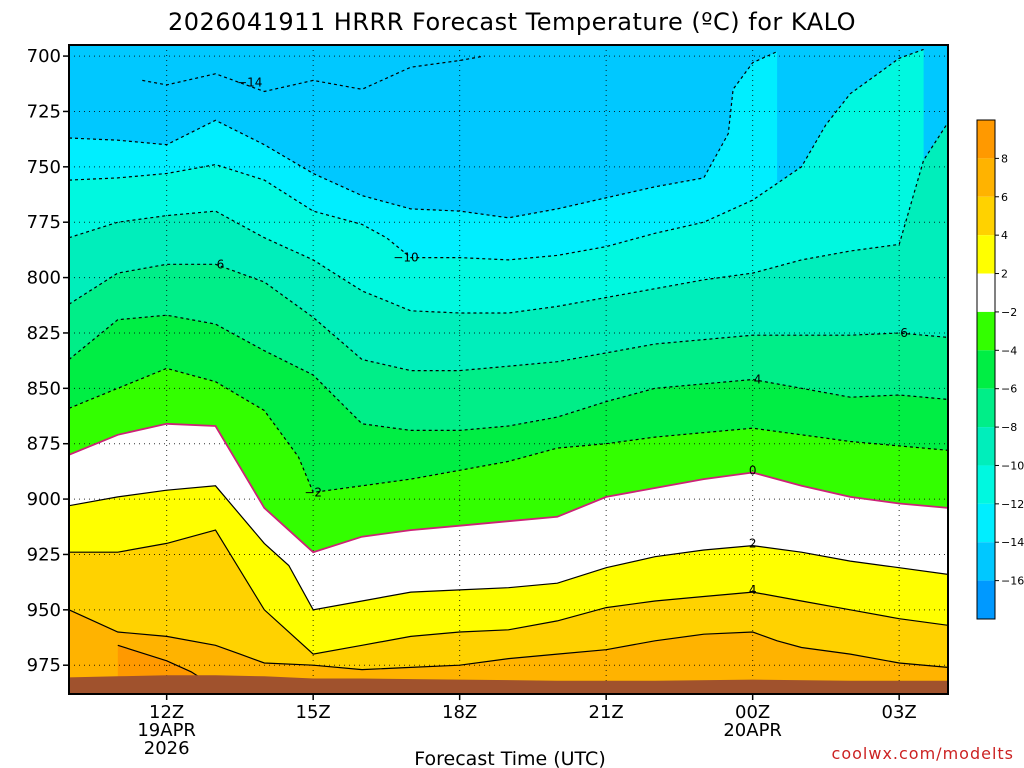 The height and width of the screenshot is (768, 1024). Describe the element at coordinates (1004, 158) in the screenshot. I see `colorbar-label: 8` at that location.